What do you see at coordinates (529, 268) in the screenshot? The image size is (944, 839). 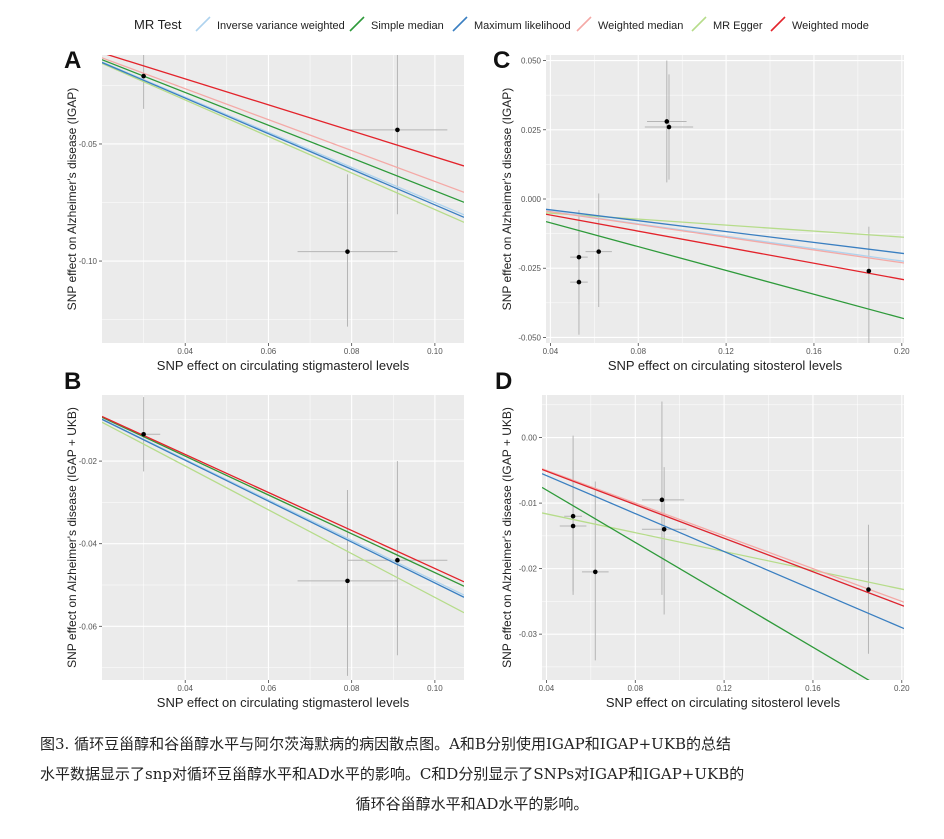 I see `y-tick-label: -0.025` at bounding box center [529, 268].